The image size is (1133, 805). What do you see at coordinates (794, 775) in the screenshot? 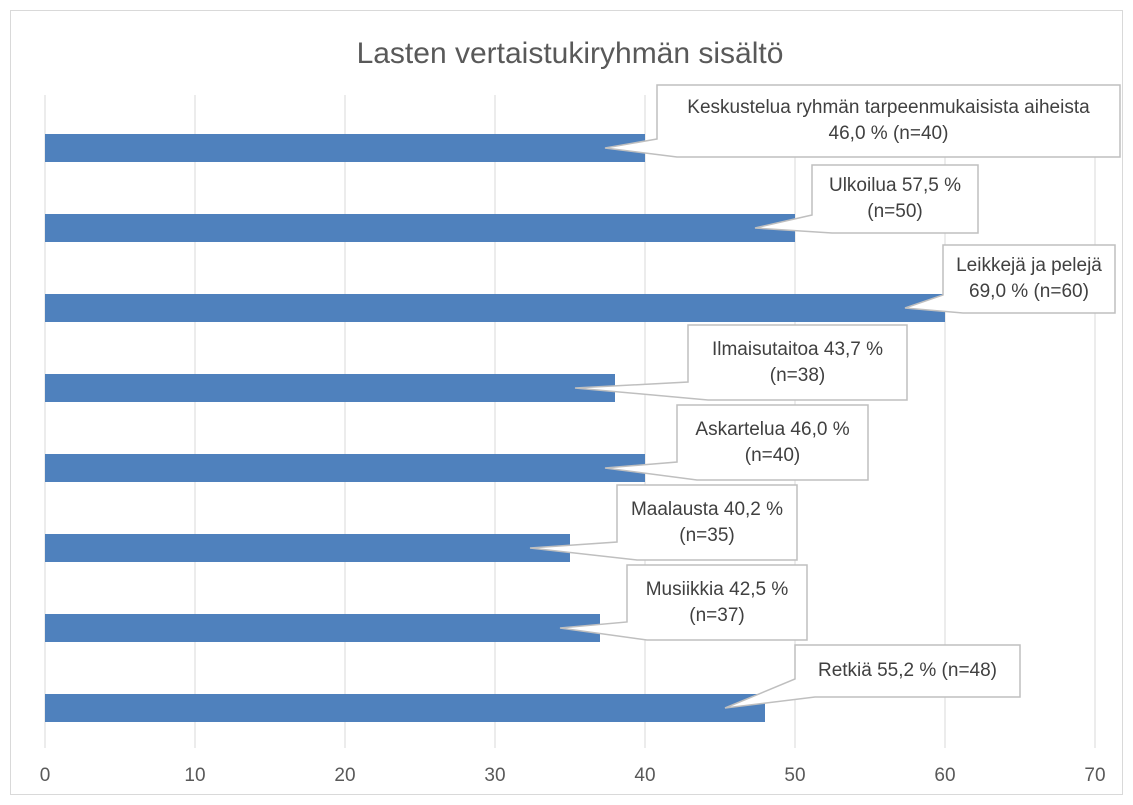
I see `x-tick-label: 50` at bounding box center [794, 775].